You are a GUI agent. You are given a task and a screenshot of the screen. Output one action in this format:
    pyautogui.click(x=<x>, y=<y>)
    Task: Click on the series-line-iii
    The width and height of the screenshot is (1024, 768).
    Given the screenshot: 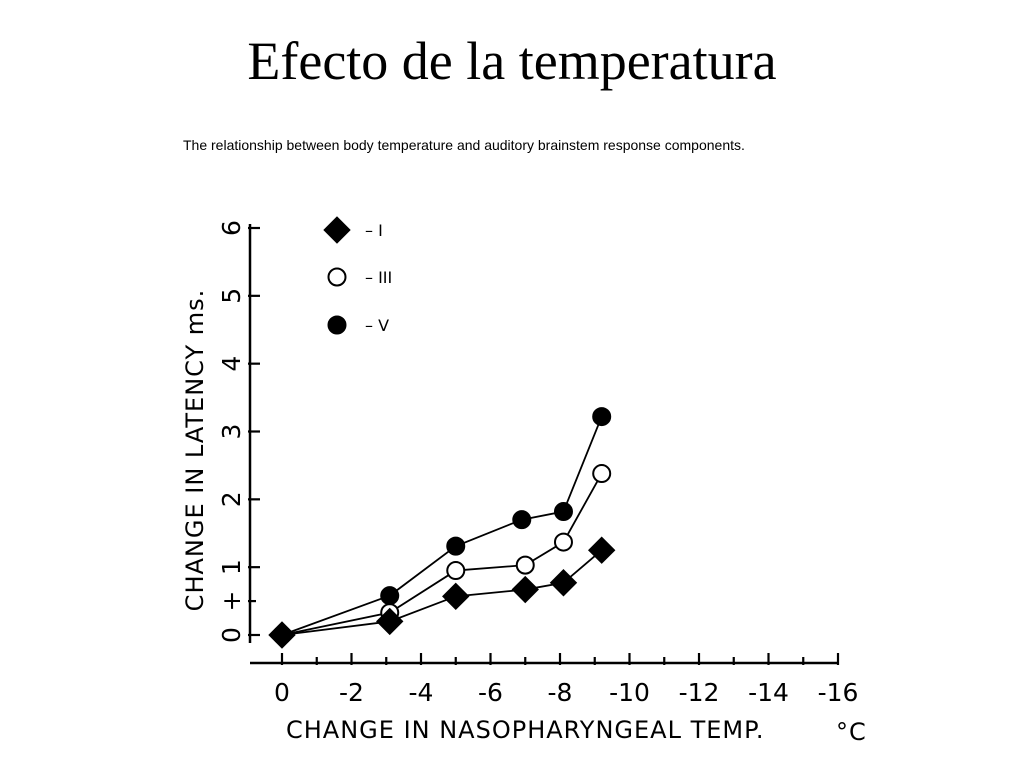 What is the action you would take?
    pyautogui.click(x=442, y=554)
    